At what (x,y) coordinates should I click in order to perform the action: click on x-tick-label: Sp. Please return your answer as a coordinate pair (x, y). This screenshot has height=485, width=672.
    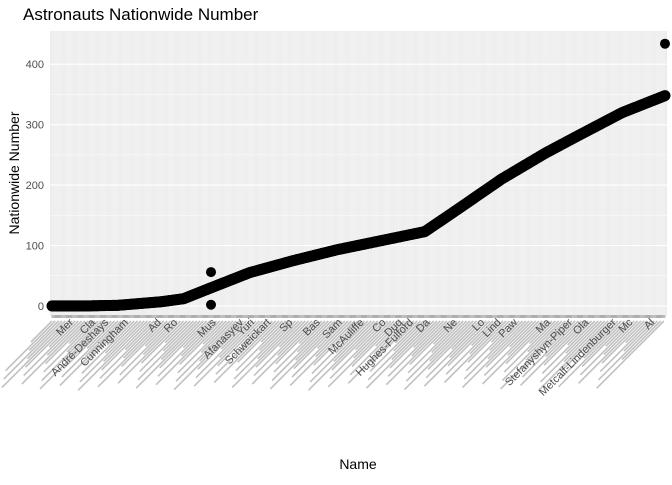
    Looking at the image, I should click on (286, 326).